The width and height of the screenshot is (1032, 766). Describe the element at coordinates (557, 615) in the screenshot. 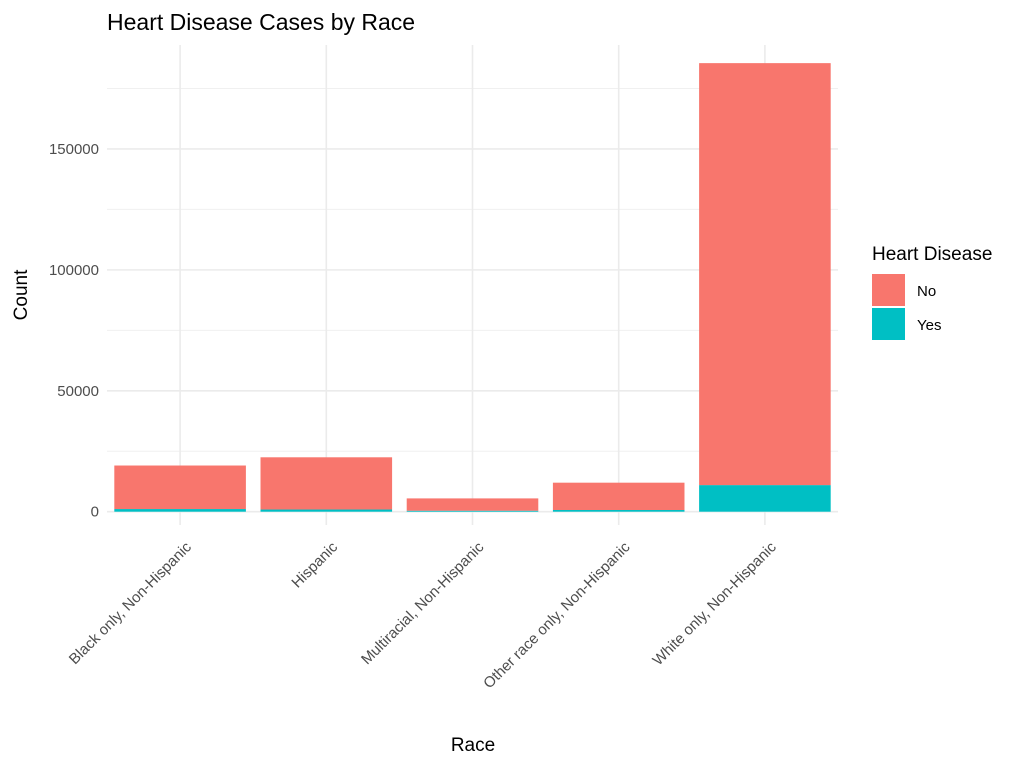

I see `x-tick-label: Other race only, Non-Hispanic` at that location.